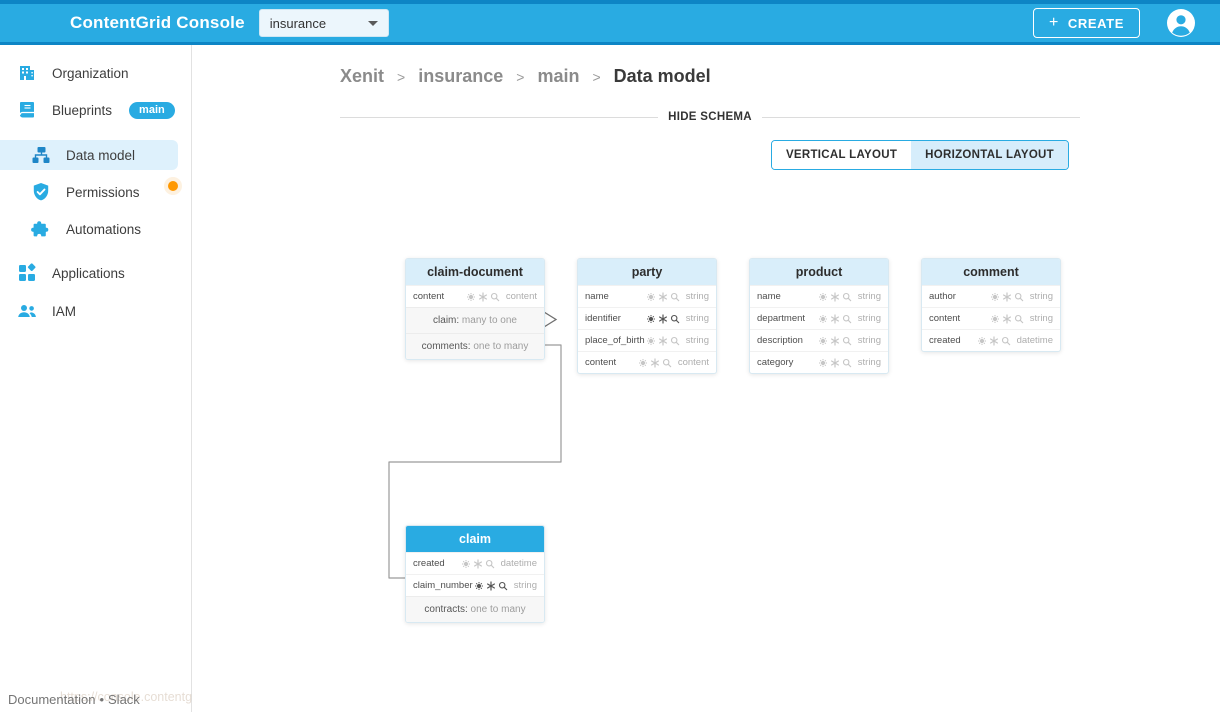  Describe the element at coordinates (1181, 23) in the screenshot. I see `account-avatar-icon` at that location.